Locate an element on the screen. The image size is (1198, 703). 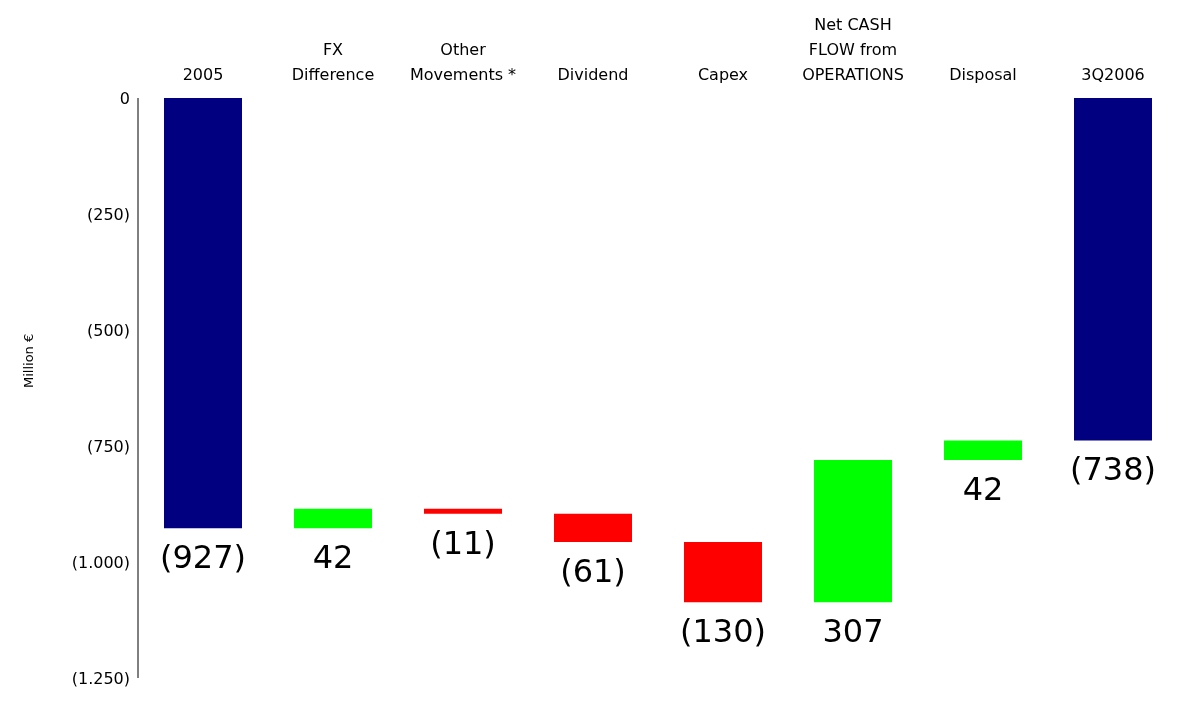
y-tick-label: (500) is located at coordinates (108, 330).